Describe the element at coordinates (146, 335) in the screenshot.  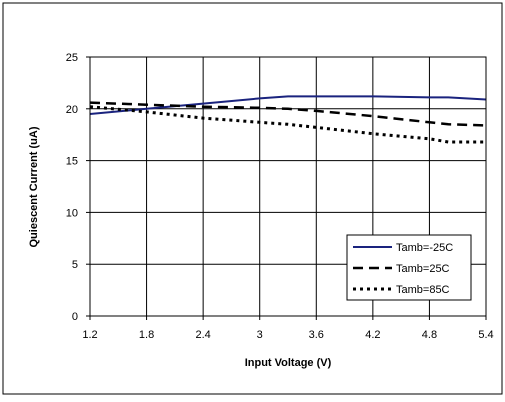
I see `x-tick-label: 1.8` at that location.